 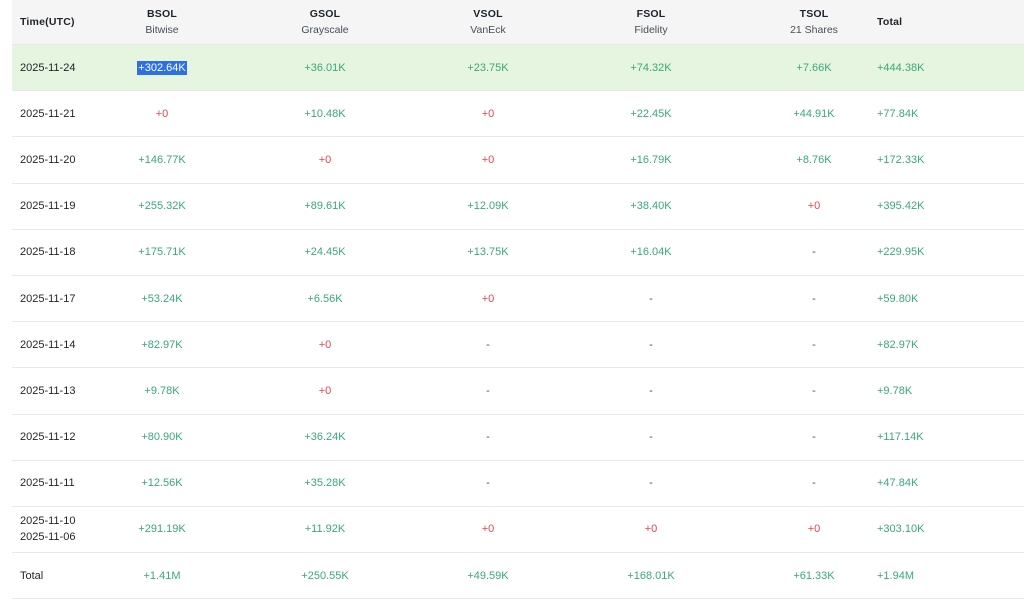 I want to click on date-cell: 2025-11-24, so click(x=62, y=68).